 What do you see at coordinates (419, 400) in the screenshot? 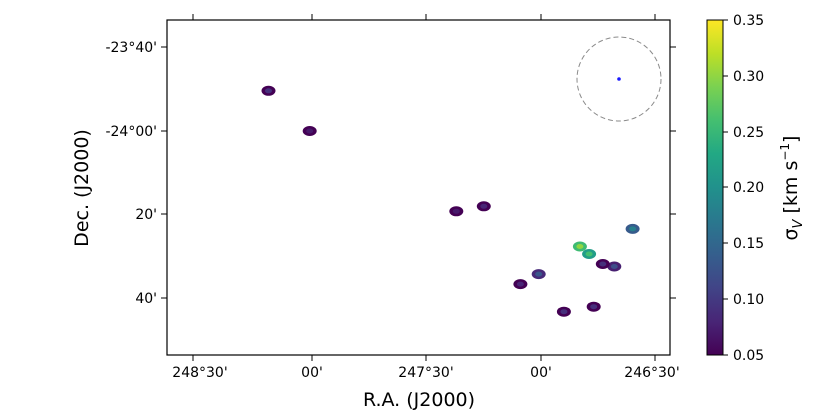
I see `x-axis-label: R.A. (J2000)` at bounding box center [419, 400].